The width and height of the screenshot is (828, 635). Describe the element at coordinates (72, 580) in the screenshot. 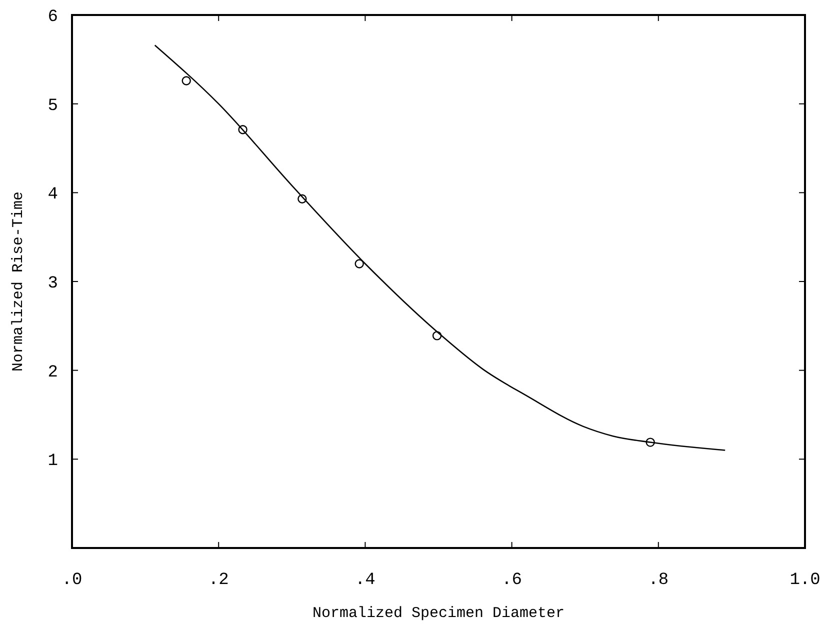

I see `x-tick-label: .0` at that location.